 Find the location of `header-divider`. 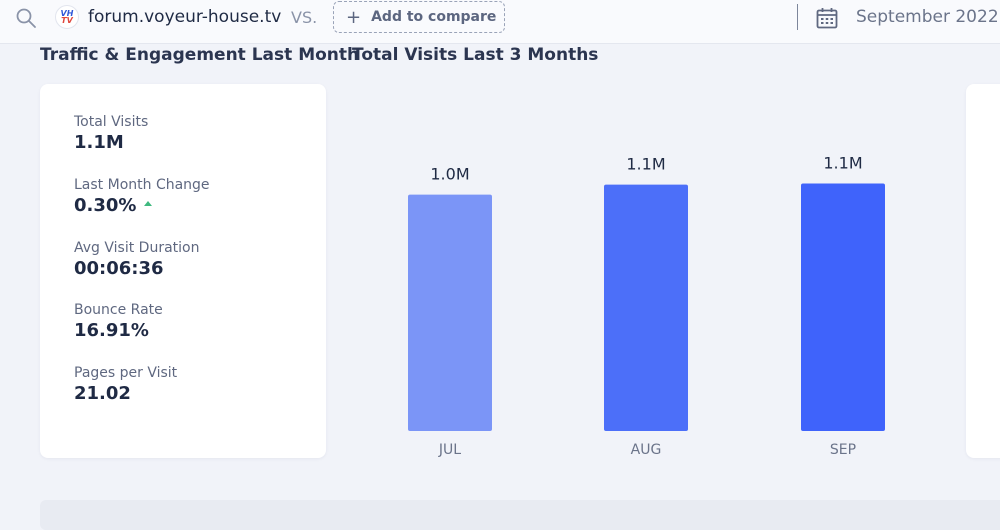

header-divider is located at coordinates (797, 17).